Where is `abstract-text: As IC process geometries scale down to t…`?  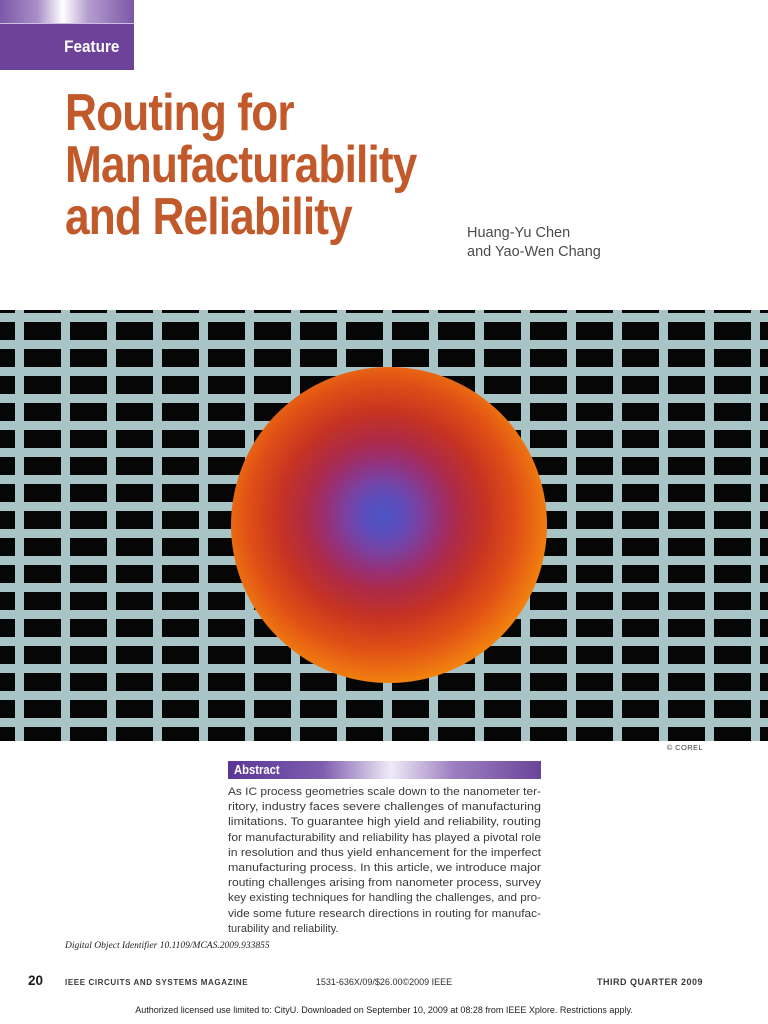 abstract-text: As IC process geometries scale down to t… is located at coordinates (384, 861).